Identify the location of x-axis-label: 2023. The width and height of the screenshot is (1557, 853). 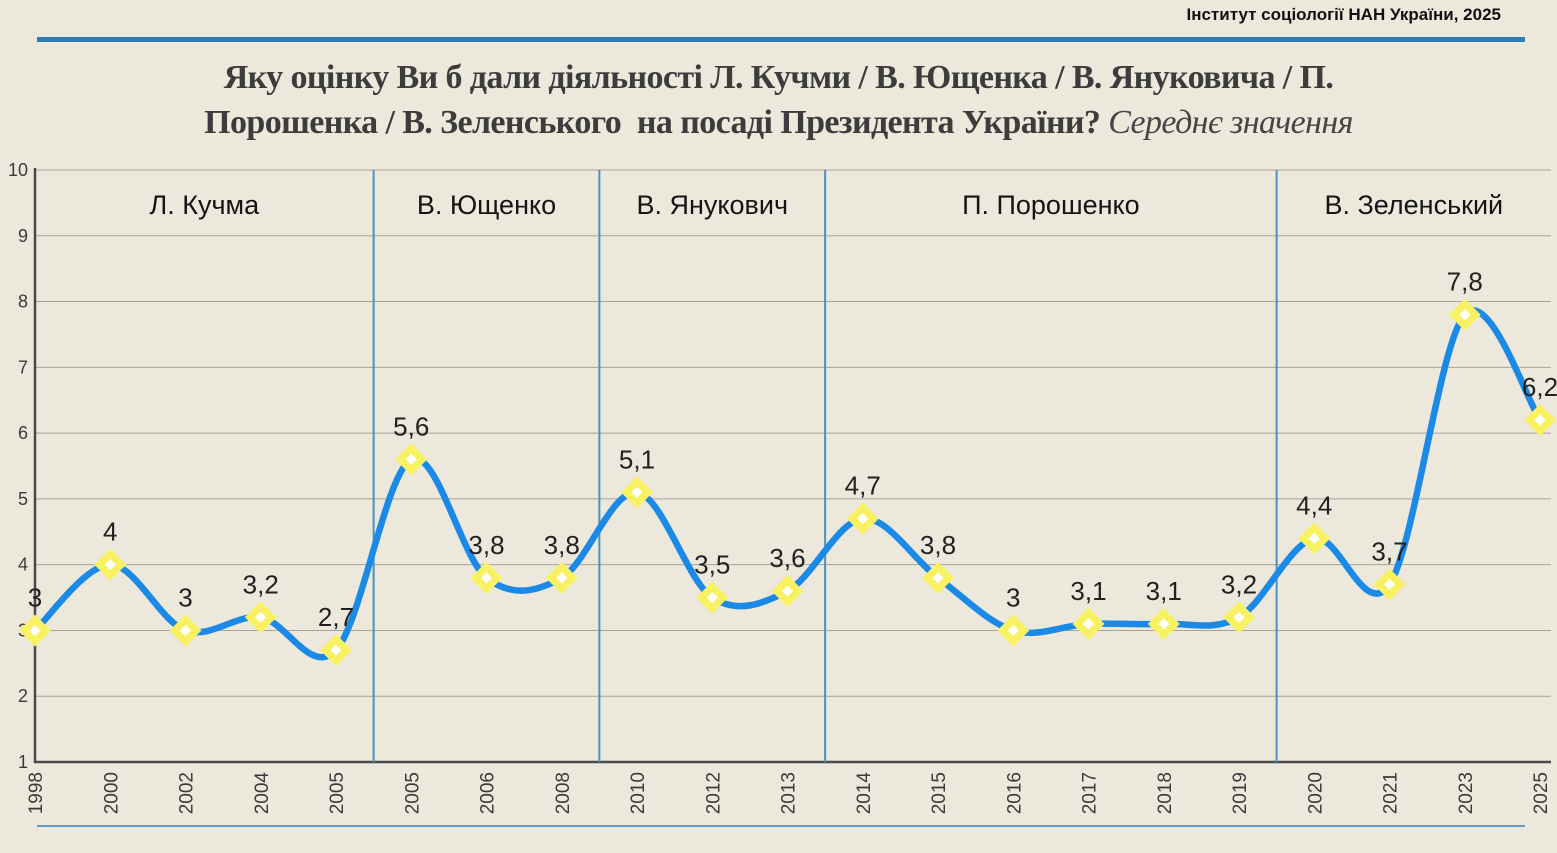
(1466, 793).